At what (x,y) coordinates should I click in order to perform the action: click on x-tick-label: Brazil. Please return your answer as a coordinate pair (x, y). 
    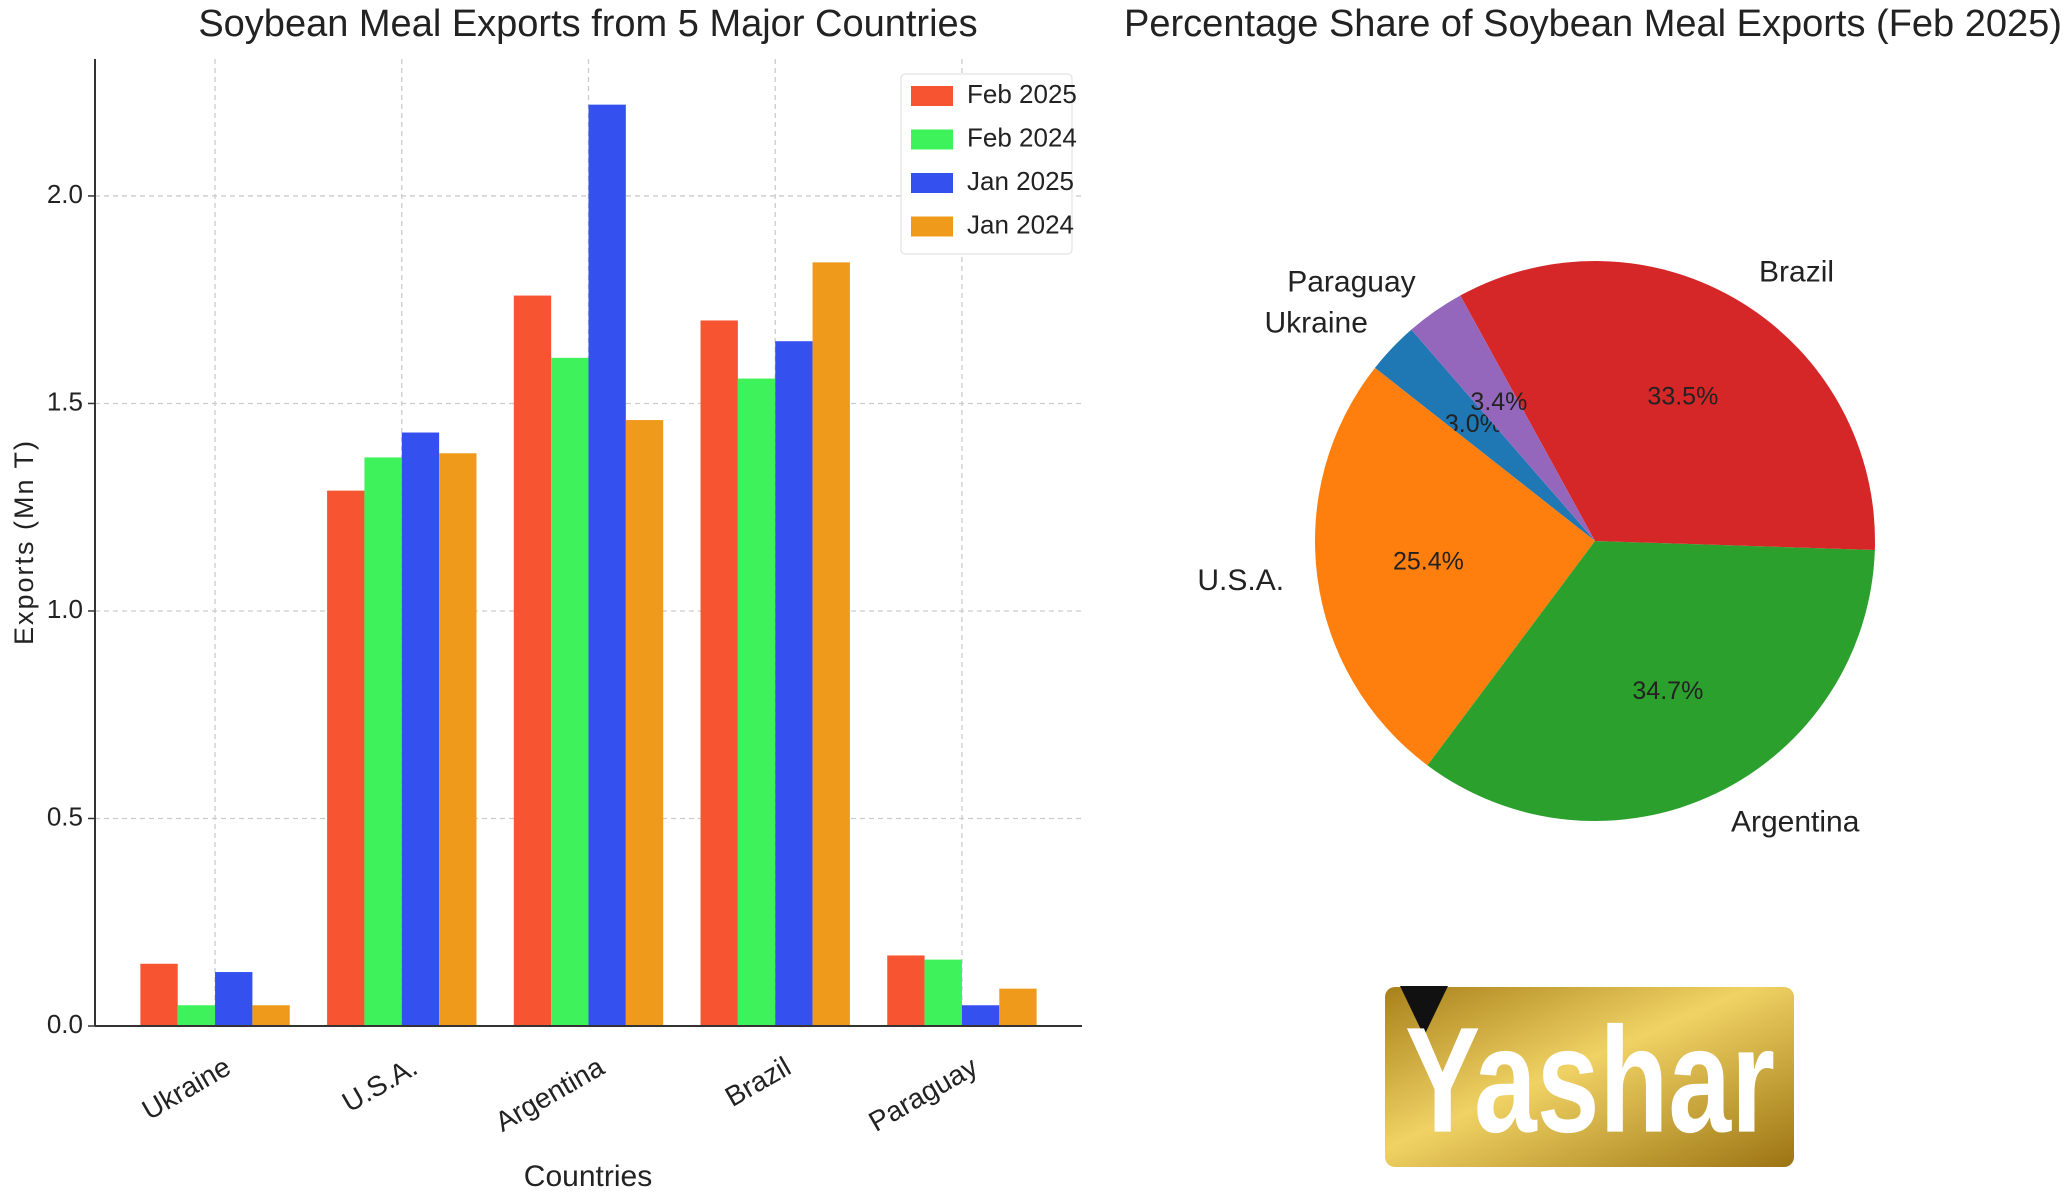
    Looking at the image, I should click on (758, 1082).